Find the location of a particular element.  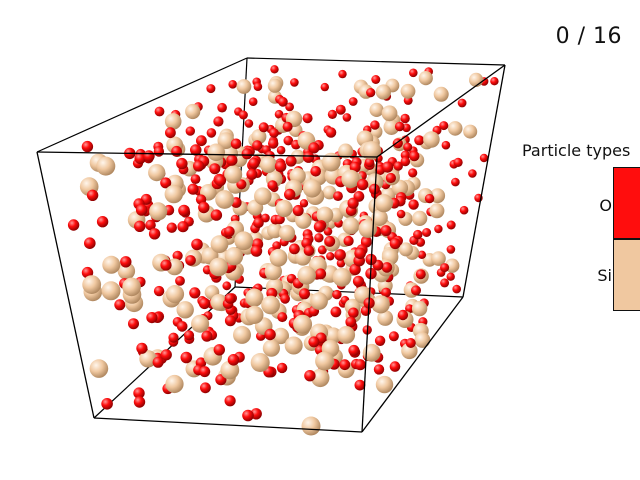

cell-edge is located at coordinates (484, 181).